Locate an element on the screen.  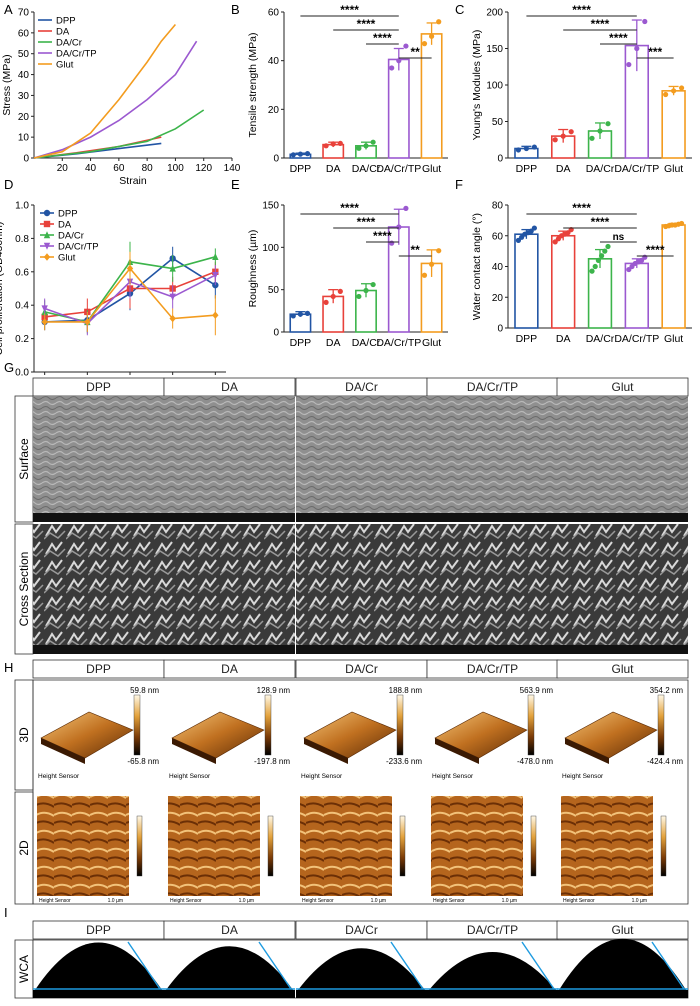
y-tick-label: 80 is located at coordinates (498, 206).